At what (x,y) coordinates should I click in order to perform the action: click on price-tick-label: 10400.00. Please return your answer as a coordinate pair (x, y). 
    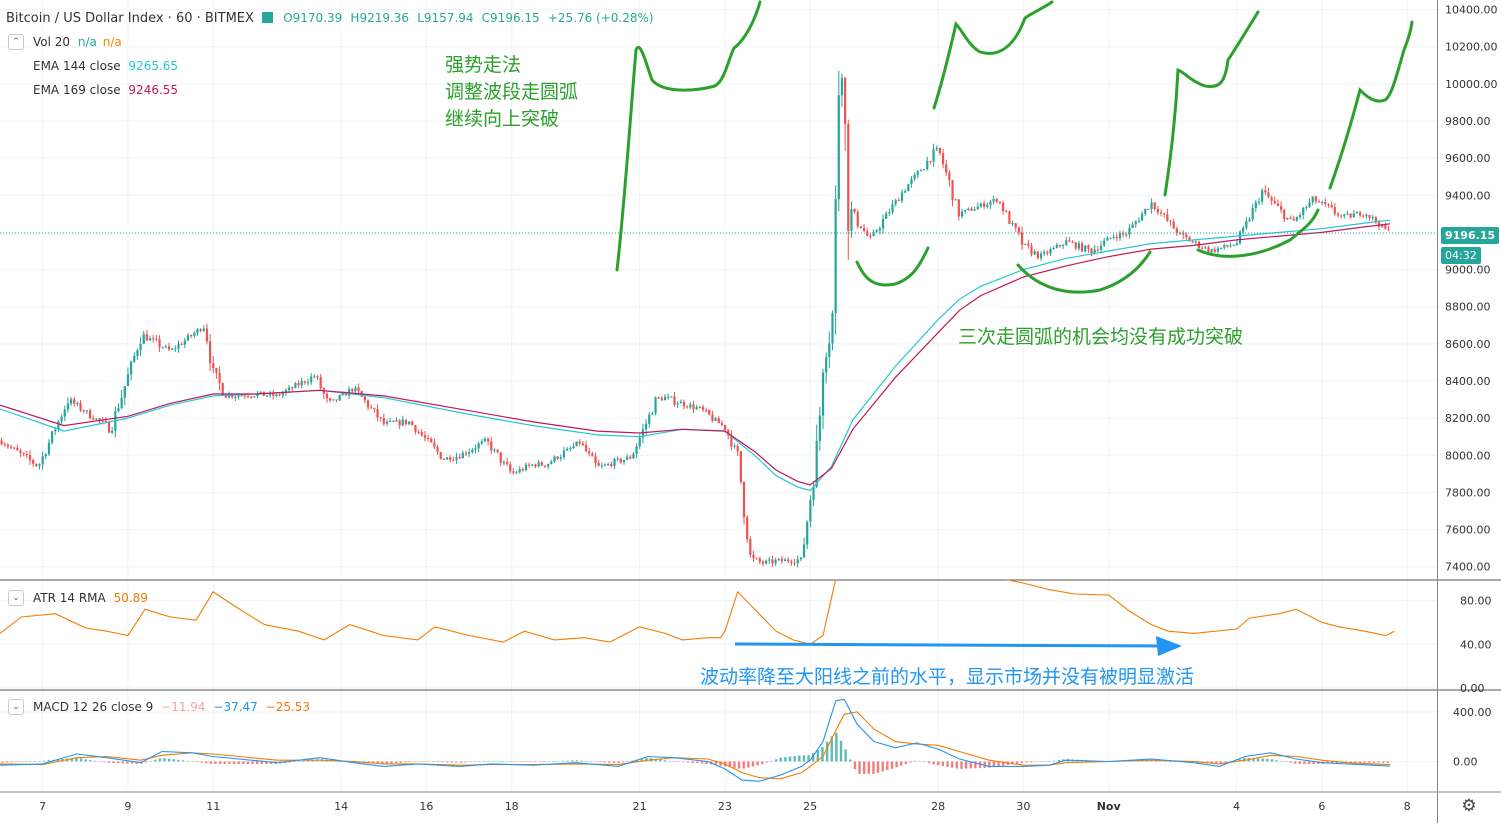
    Looking at the image, I should click on (1471, 10).